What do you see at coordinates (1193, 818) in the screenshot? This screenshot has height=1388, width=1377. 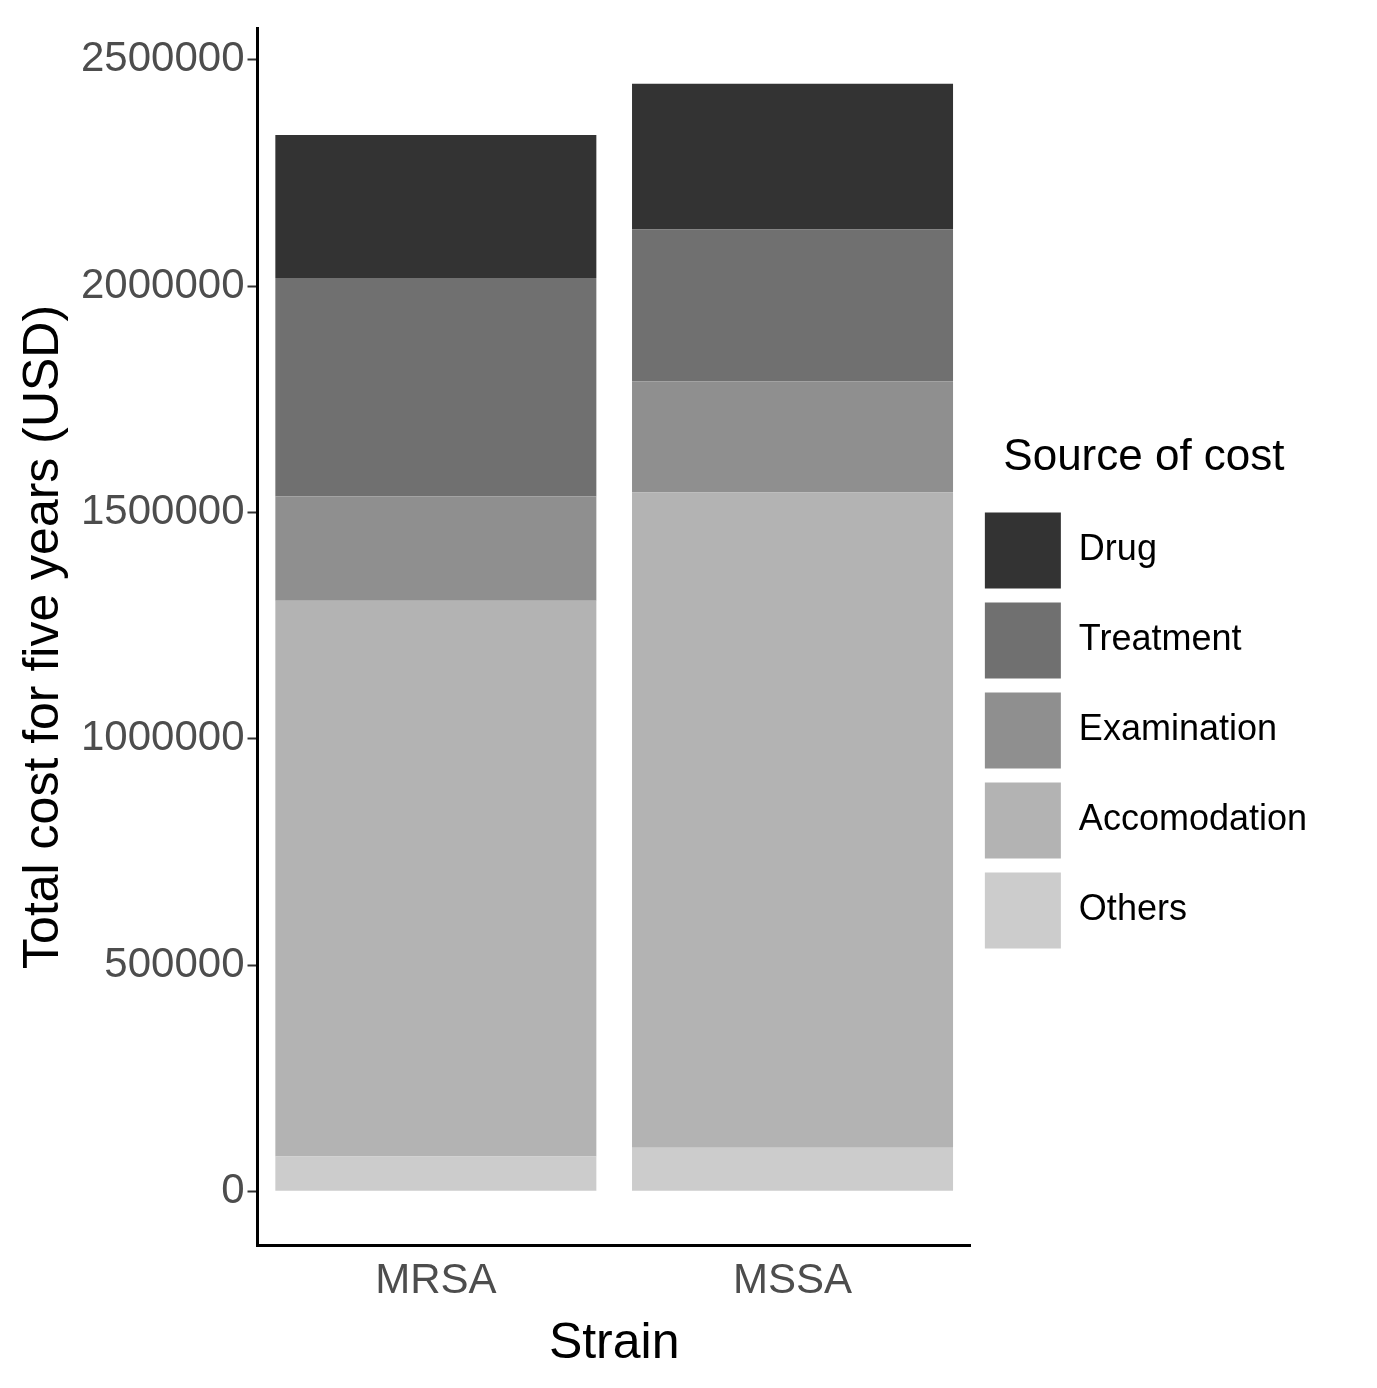 I see `legend-label: Accomodation` at bounding box center [1193, 818].